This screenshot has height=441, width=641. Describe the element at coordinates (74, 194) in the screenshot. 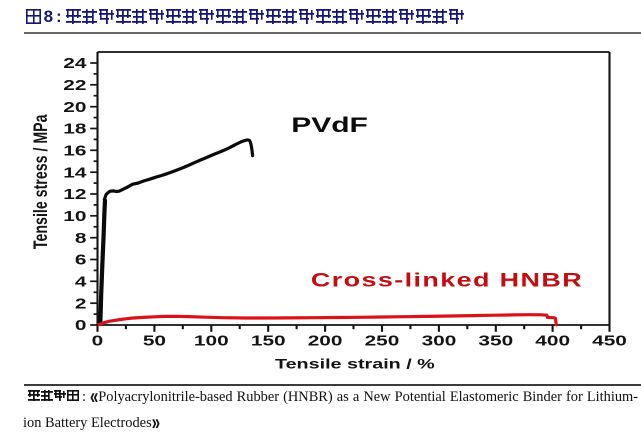

I see `svg-text: 12` at that location.